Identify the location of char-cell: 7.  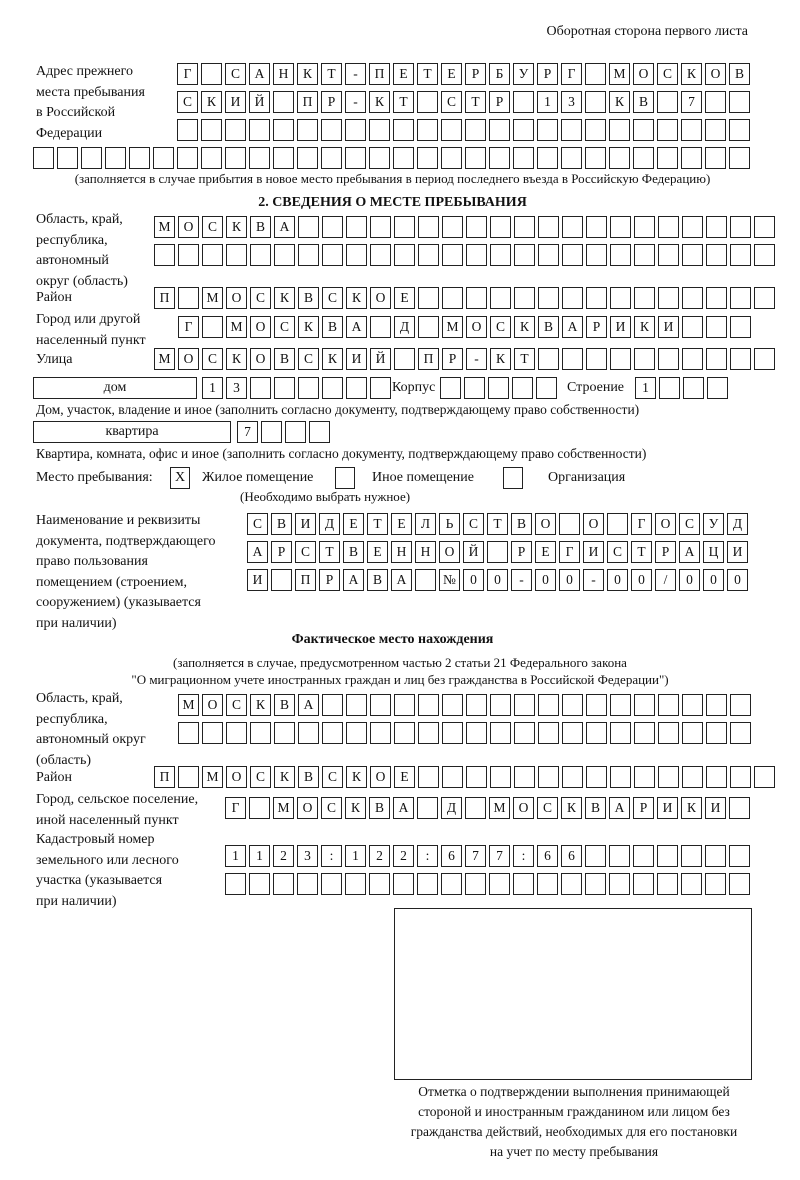
(475, 856).